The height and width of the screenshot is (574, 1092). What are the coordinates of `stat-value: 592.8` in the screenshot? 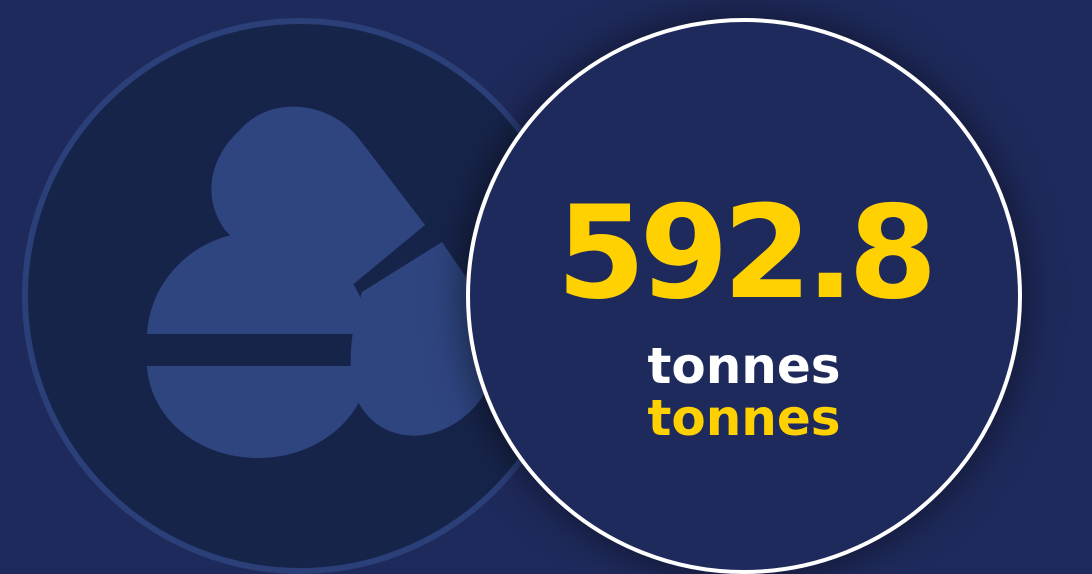 It's located at (747, 253).